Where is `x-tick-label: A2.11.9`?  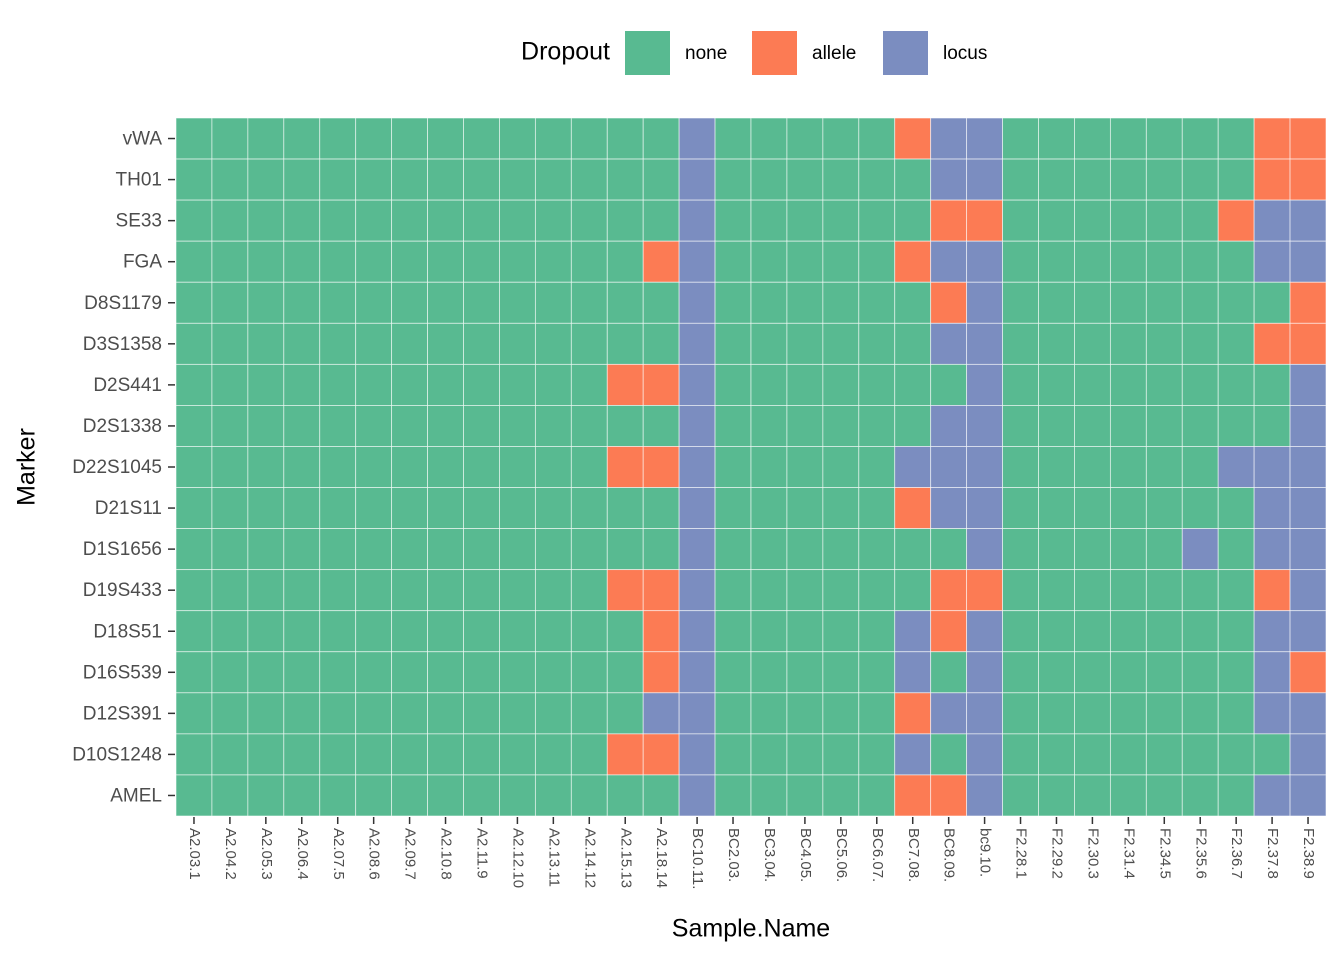 x-tick-label: A2.11.9 is located at coordinates (482, 853).